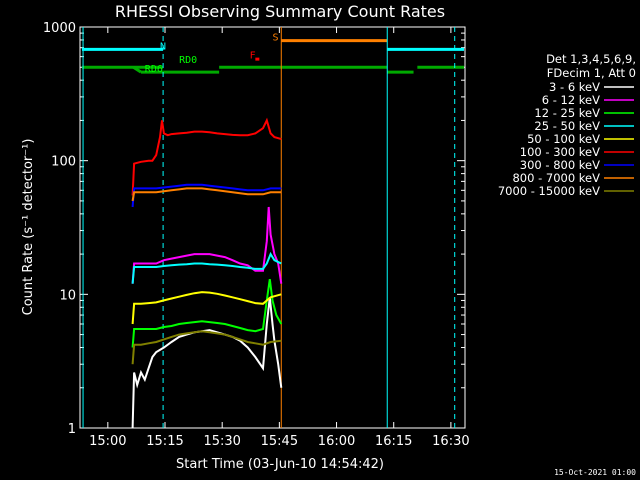 The image size is (640, 480). Describe the element at coordinates (280, 11) in the screenshot. I see `chart-title: RHESSI Observing Summary Count Rates` at that location.